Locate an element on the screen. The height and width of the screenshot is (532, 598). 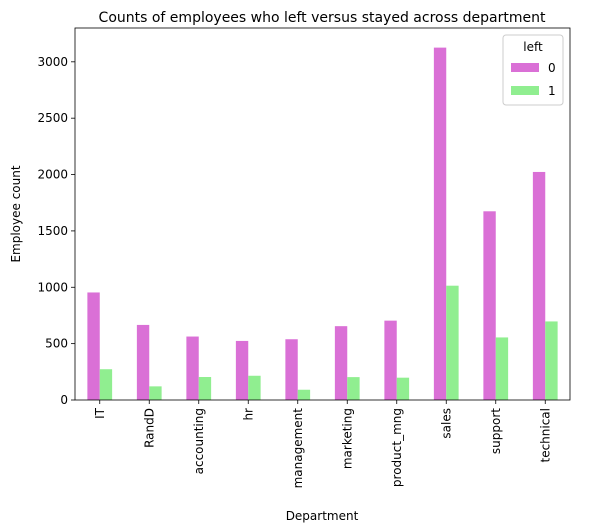
x-tick-label: product_mng is located at coordinates (397, 447).